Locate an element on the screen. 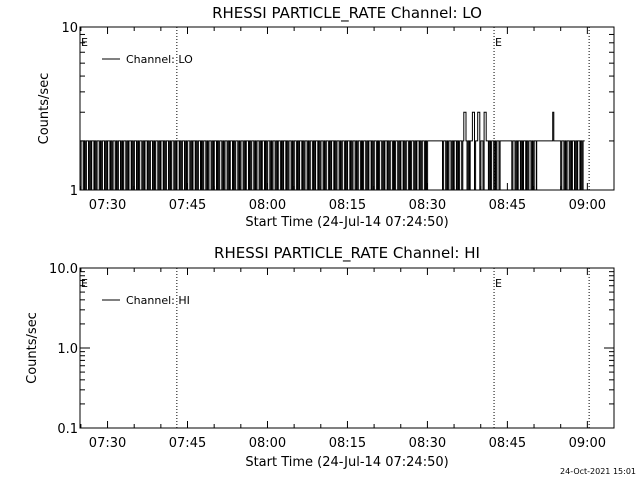 This screenshot has width=640, height=480. legend-label: Channel: LO is located at coordinates (159, 59).